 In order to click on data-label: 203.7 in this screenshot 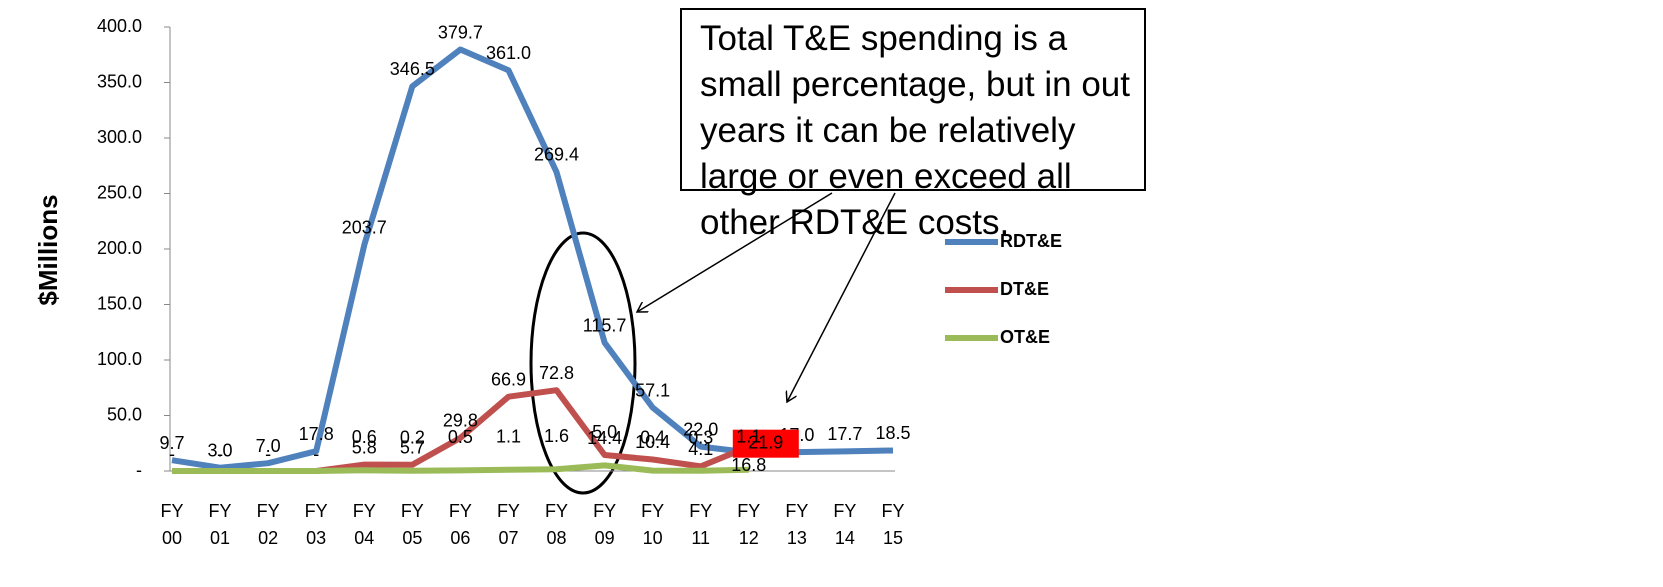, I will do `click(364, 228)`.